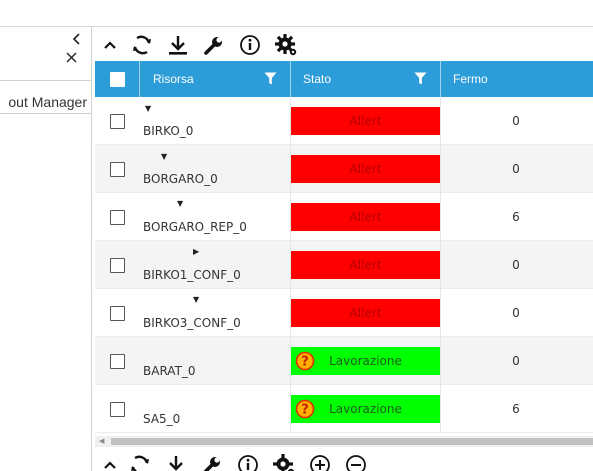  Describe the element at coordinates (71, 59) in the screenshot. I see `close-icon` at that location.